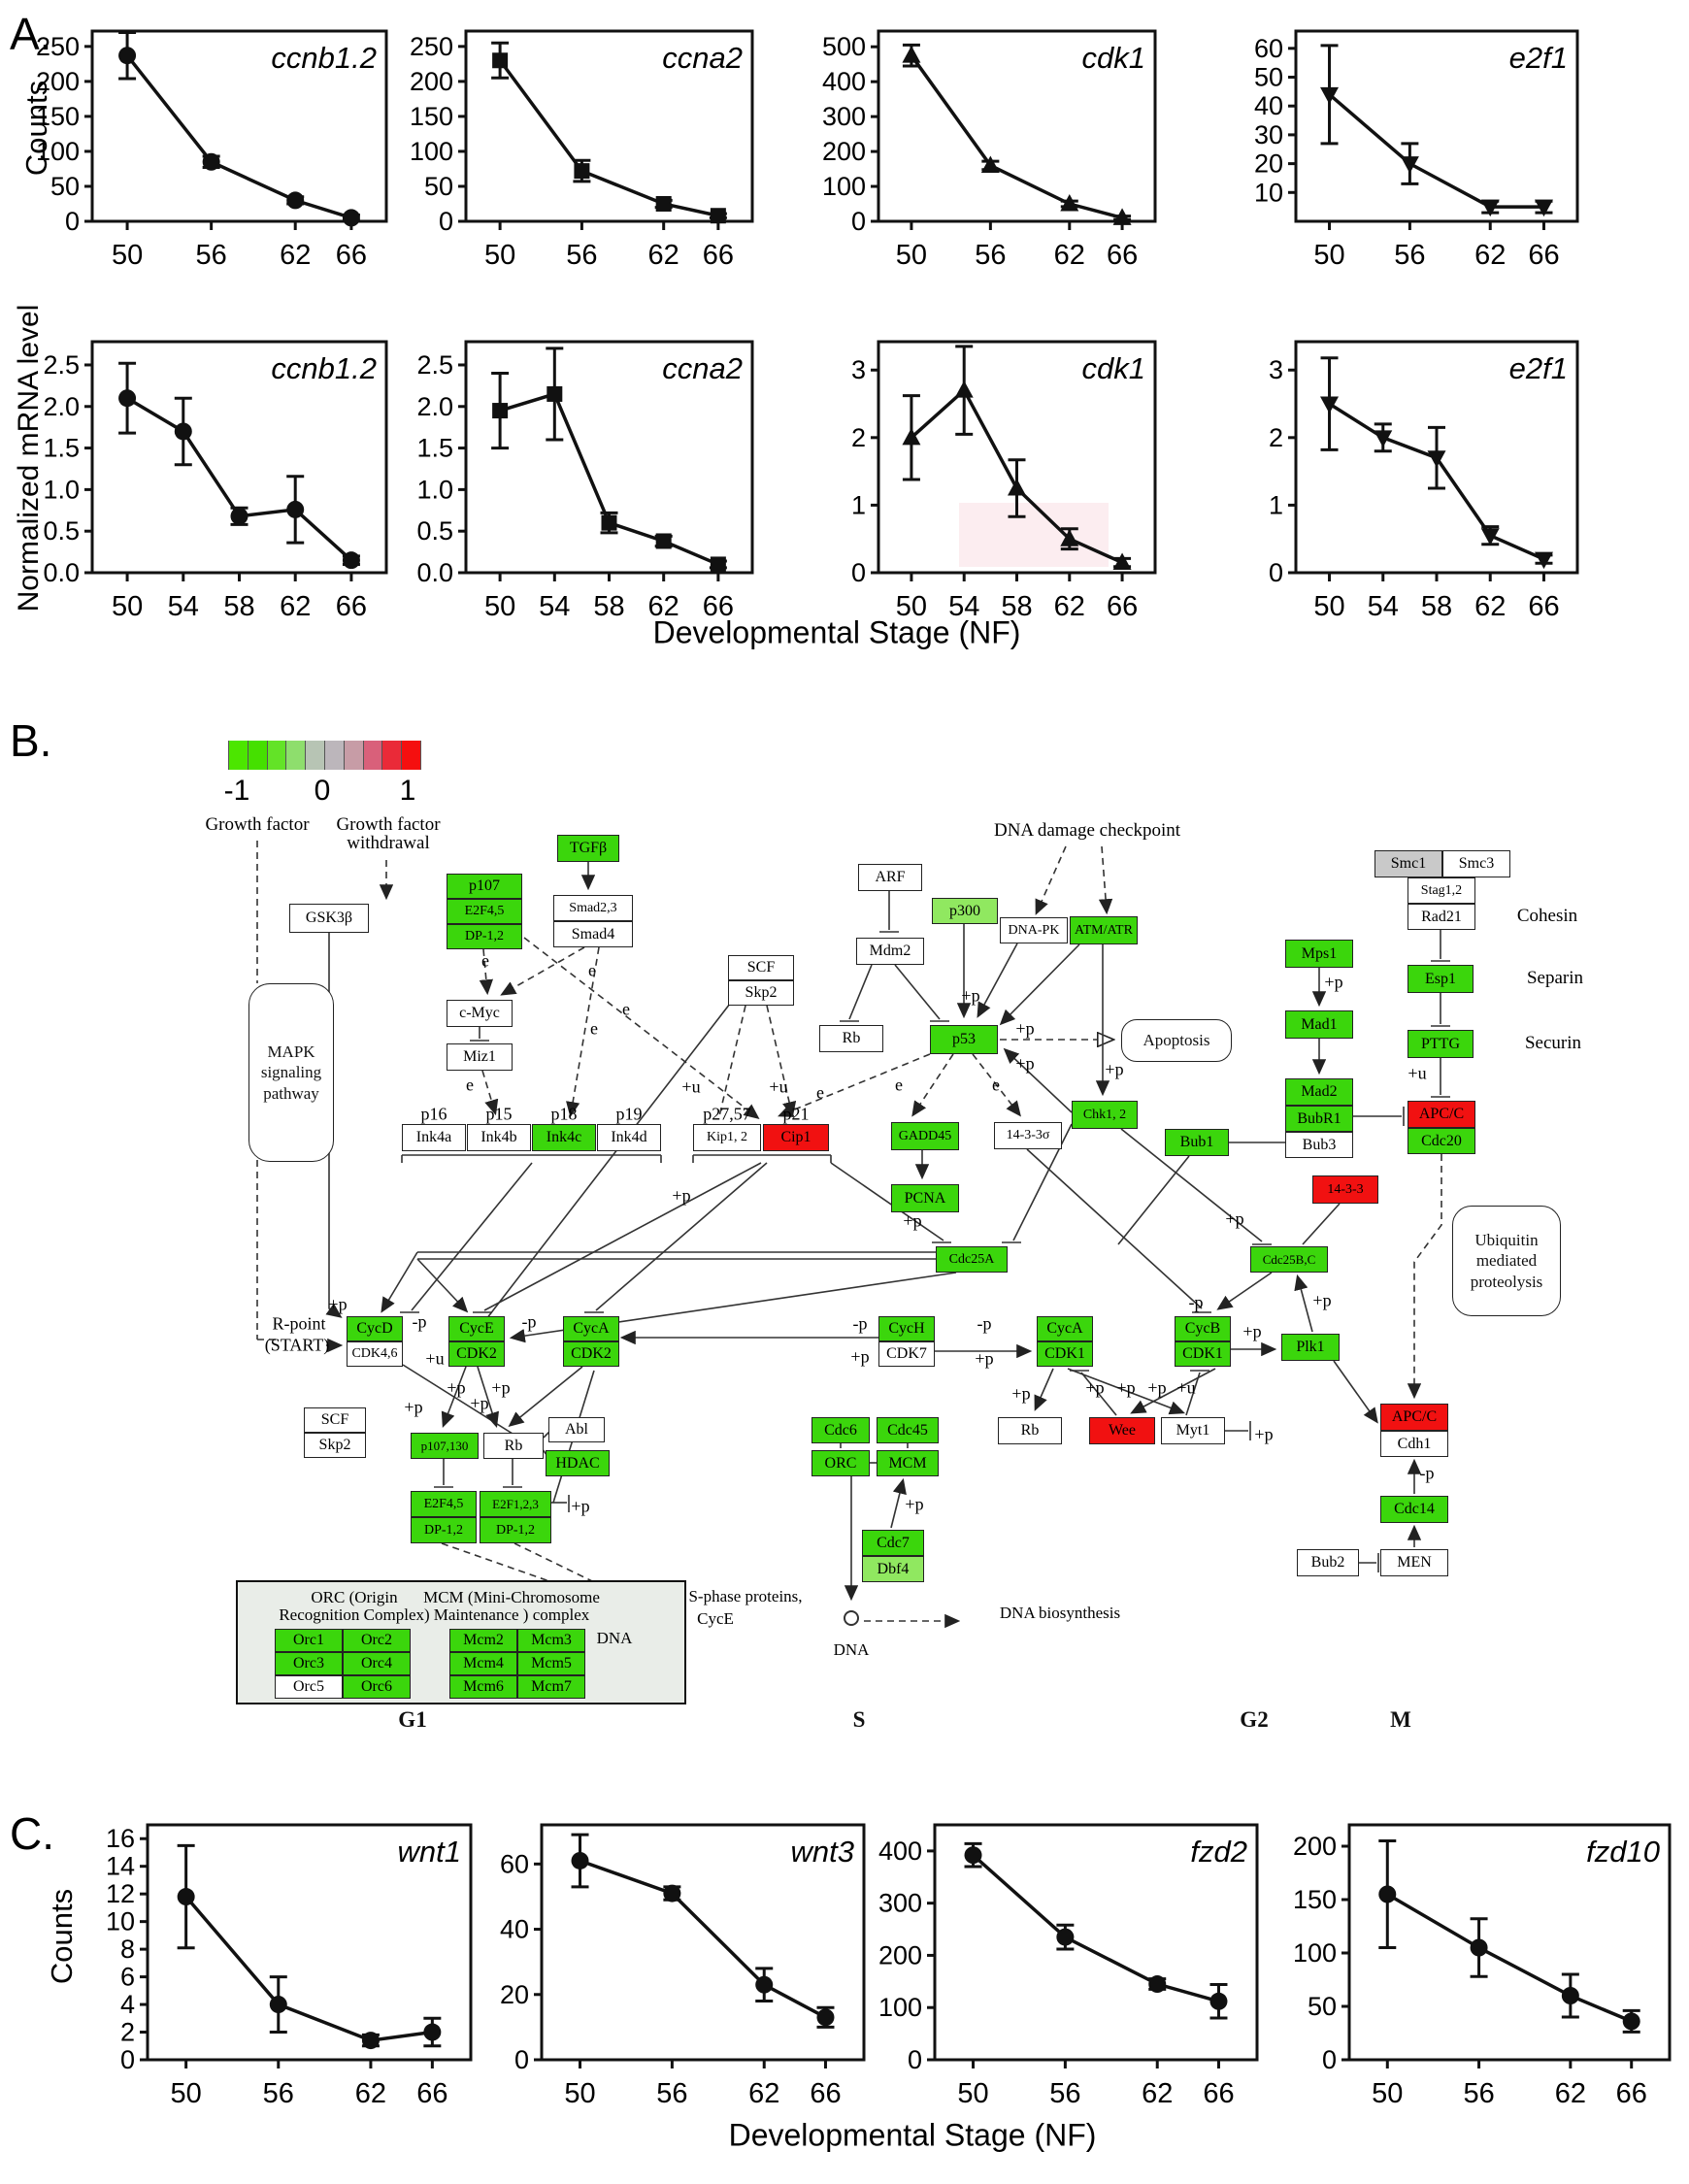 The image size is (1689, 2184). Describe the element at coordinates (761, 967) in the screenshot. I see `pathway-node-scf: SCF` at that location.